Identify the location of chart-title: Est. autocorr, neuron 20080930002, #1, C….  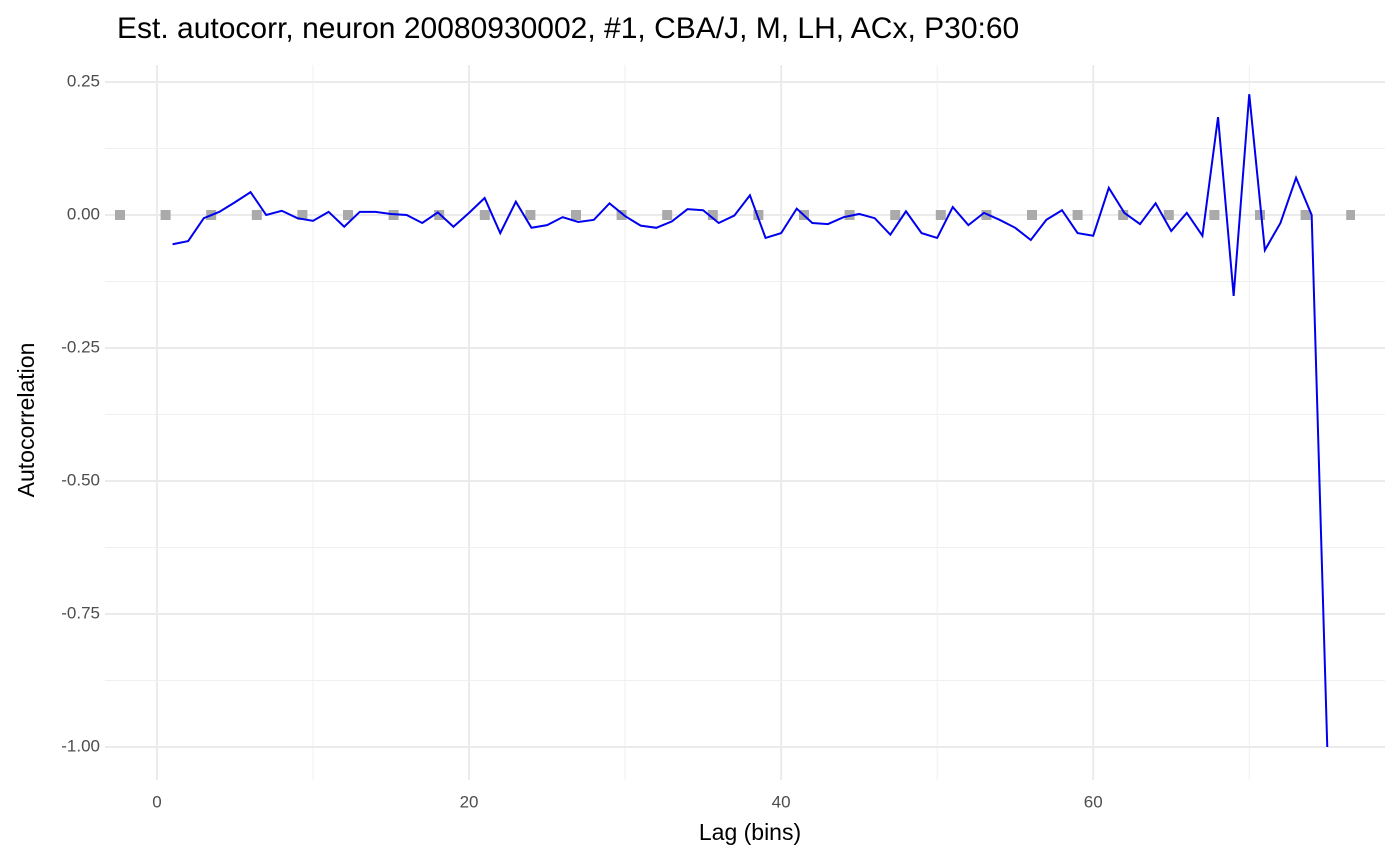
(568, 28).